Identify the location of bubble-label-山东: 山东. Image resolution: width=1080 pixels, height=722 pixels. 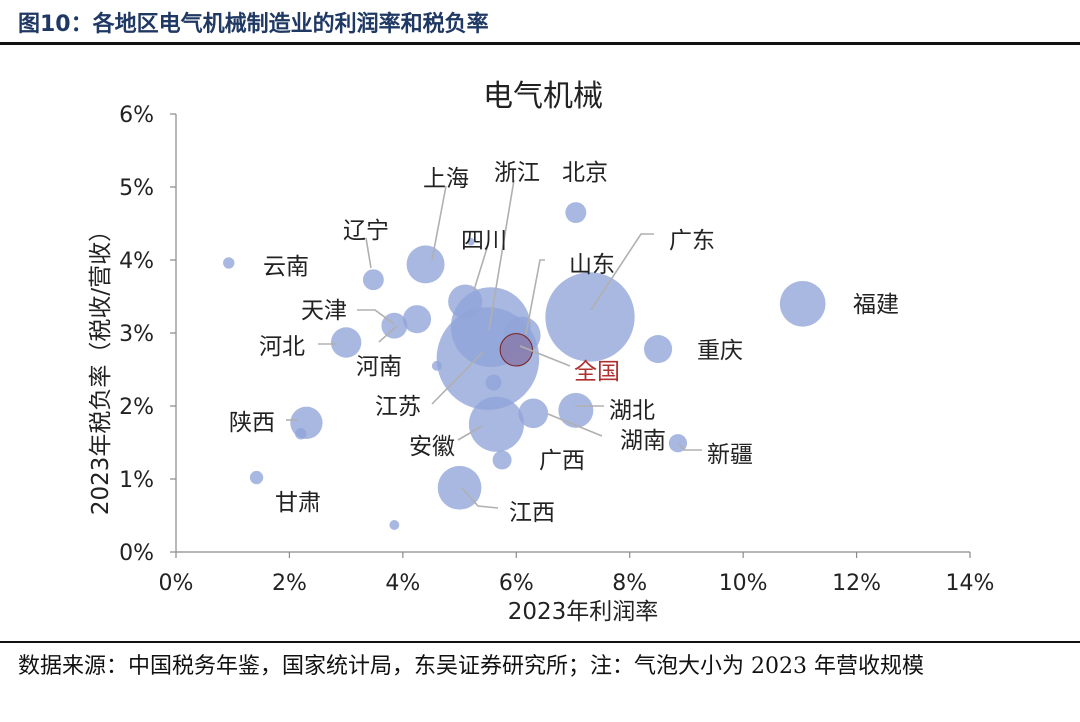
(592, 265).